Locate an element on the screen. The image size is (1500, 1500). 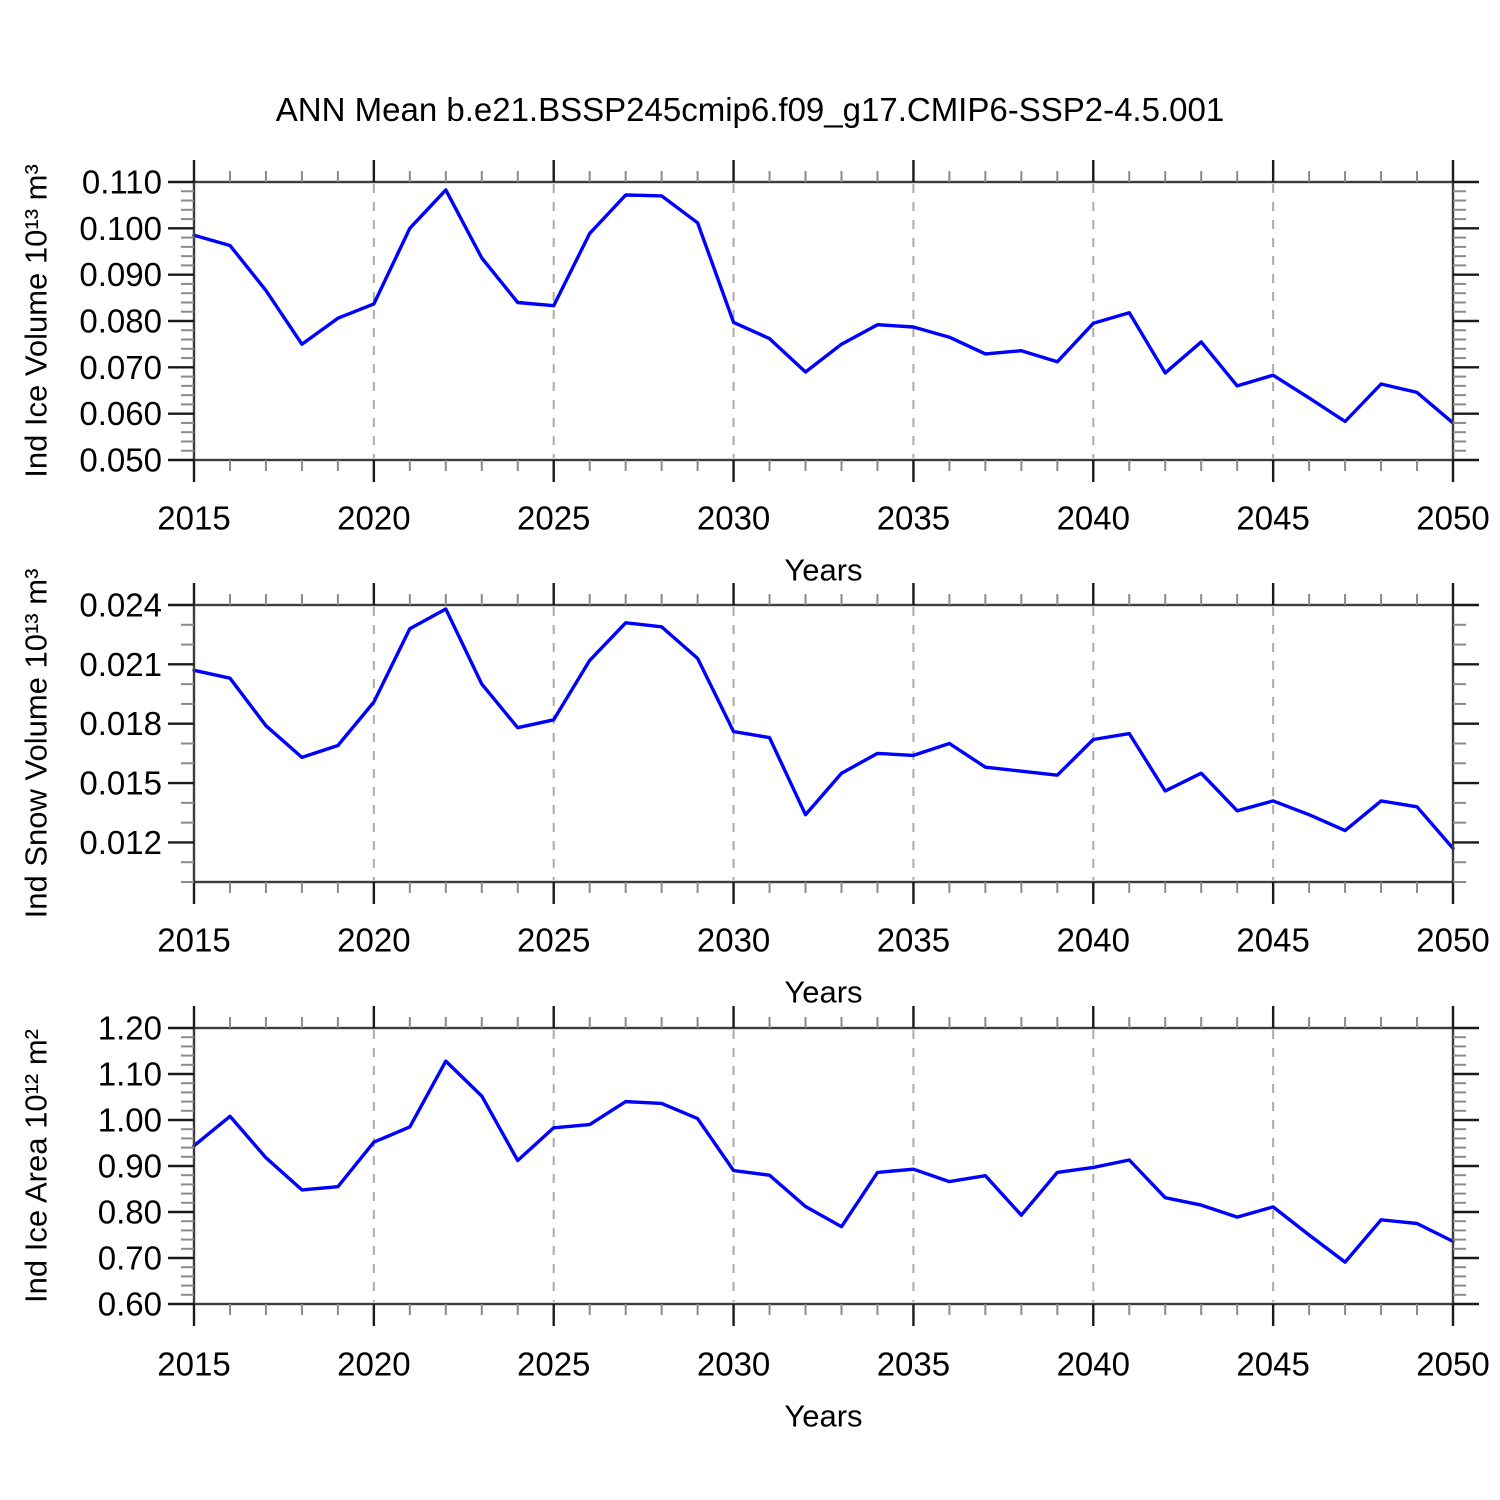
y-tick-label: 0.012 is located at coordinates (120, 842).